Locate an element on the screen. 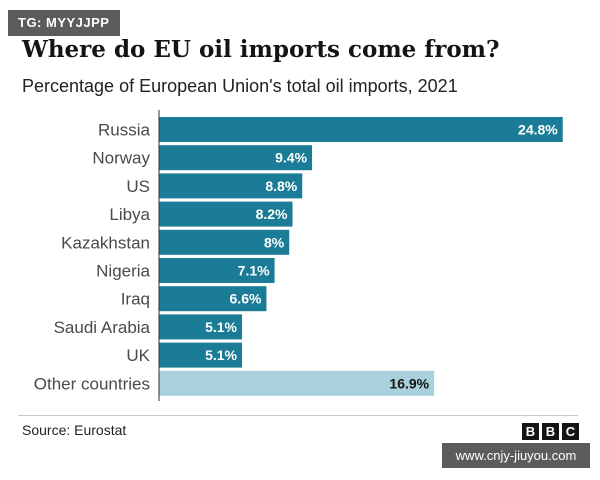 The width and height of the screenshot is (600, 480). category-label: Russia is located at coordinates (124, 130).